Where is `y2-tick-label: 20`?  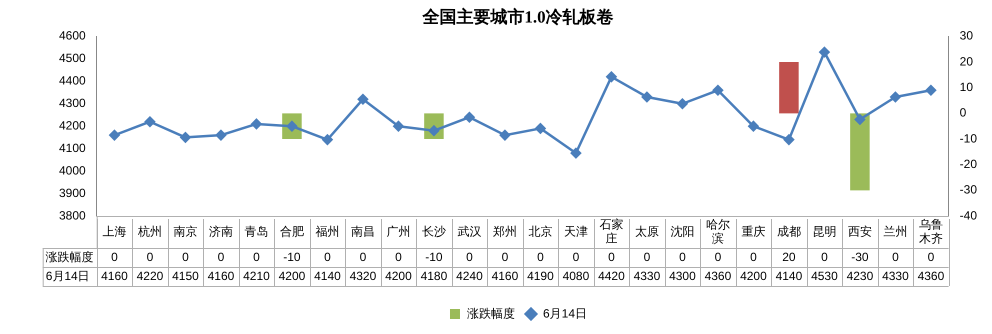
y2-tick-label: 20 is located at coordinates (967, 61).